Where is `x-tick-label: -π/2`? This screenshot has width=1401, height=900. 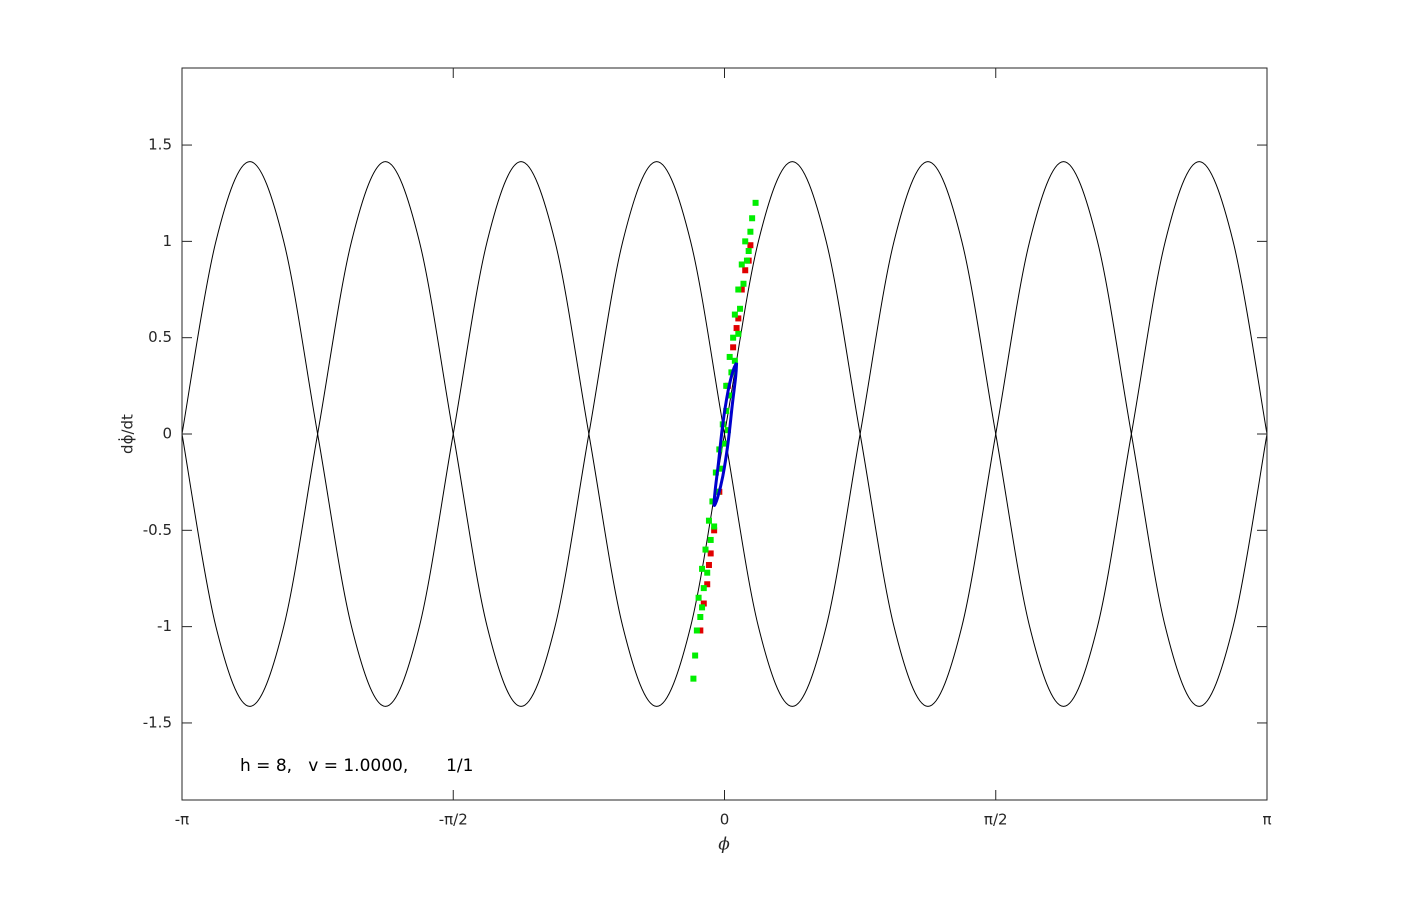
x-tick-label: -π/2 is located at coordinates (453, 820).